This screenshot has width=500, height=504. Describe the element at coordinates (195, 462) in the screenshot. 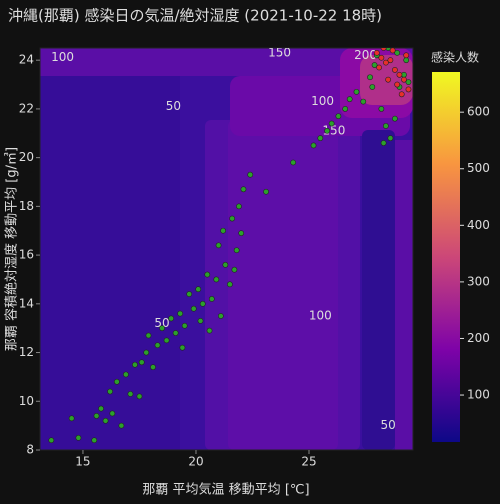

I see `x-tick-label: 20` at that location.